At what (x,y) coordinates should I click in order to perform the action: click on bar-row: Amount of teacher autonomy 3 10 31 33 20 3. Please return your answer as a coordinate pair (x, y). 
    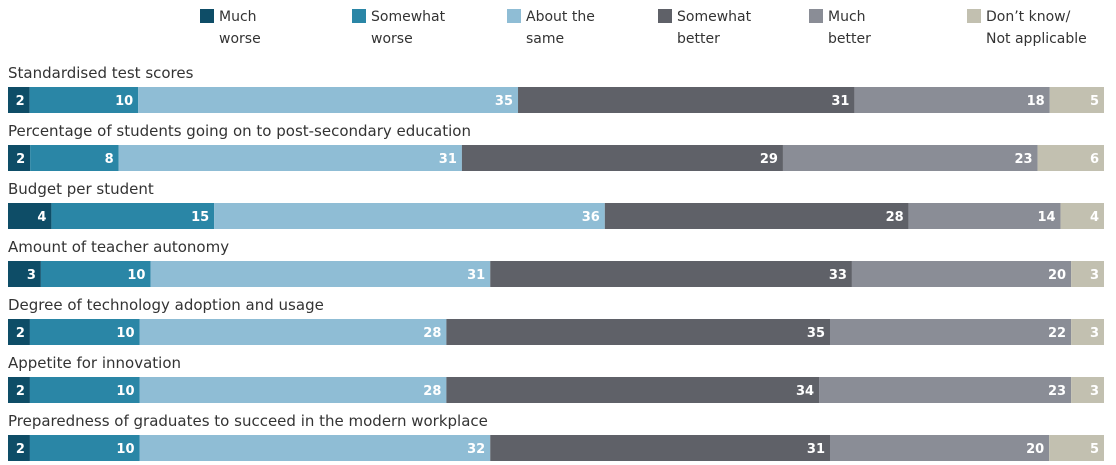
    Looking at the image, I should click on (556, 262).